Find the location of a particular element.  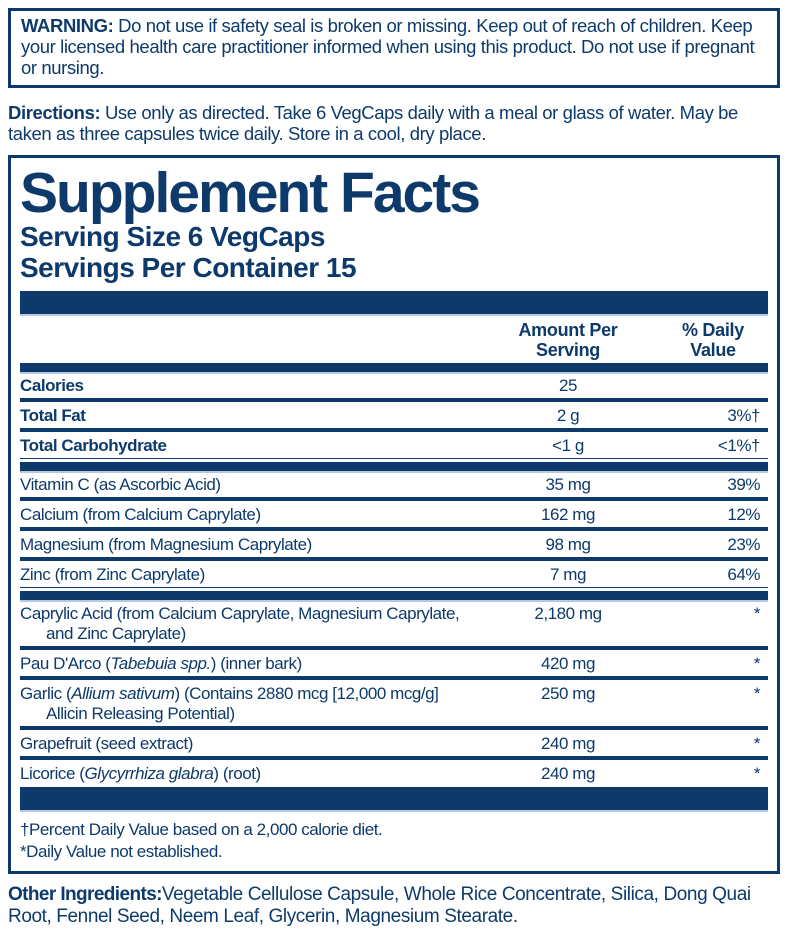

table-row: Total Carbohydrate <1 g <1%† is located at coordinates (394, 445).